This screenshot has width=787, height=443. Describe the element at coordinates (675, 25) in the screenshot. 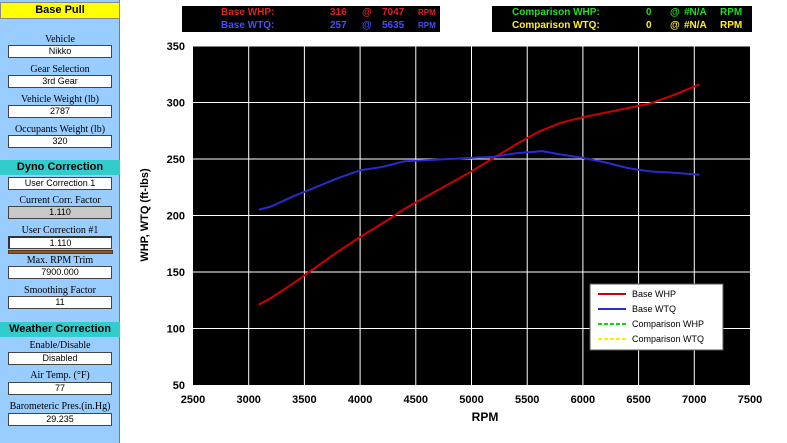

I see `comparison-wtq-at: @` at that location.